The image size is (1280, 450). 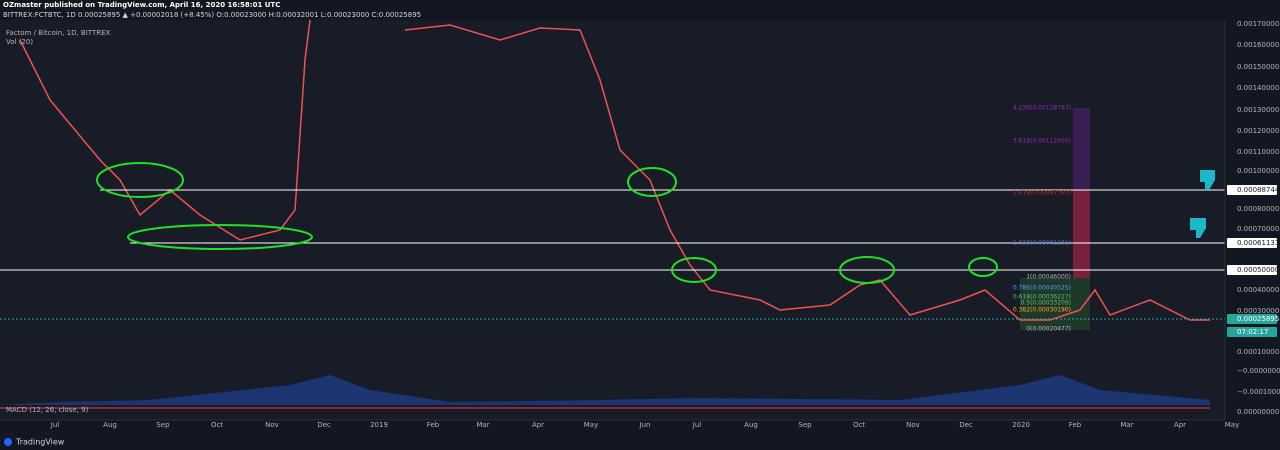 I want to click on footer-brand: TradingView, so click(x=40, y=442).